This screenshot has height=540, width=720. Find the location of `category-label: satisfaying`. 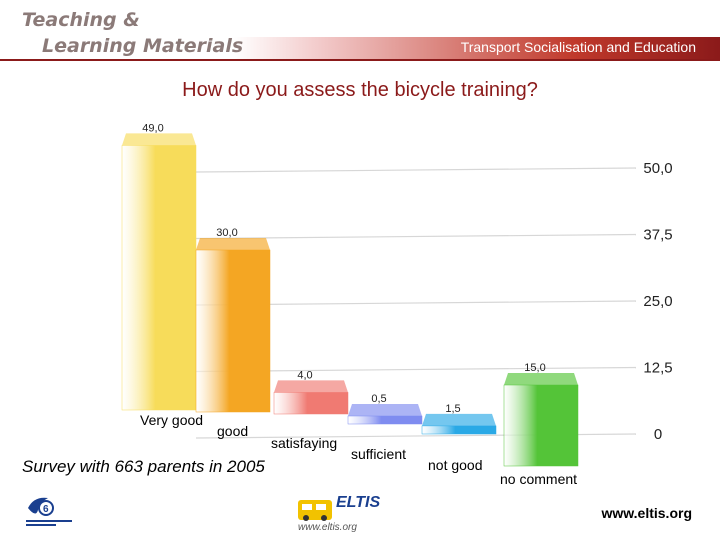

category-label: satisfaying is located at coordinates (304, 443).